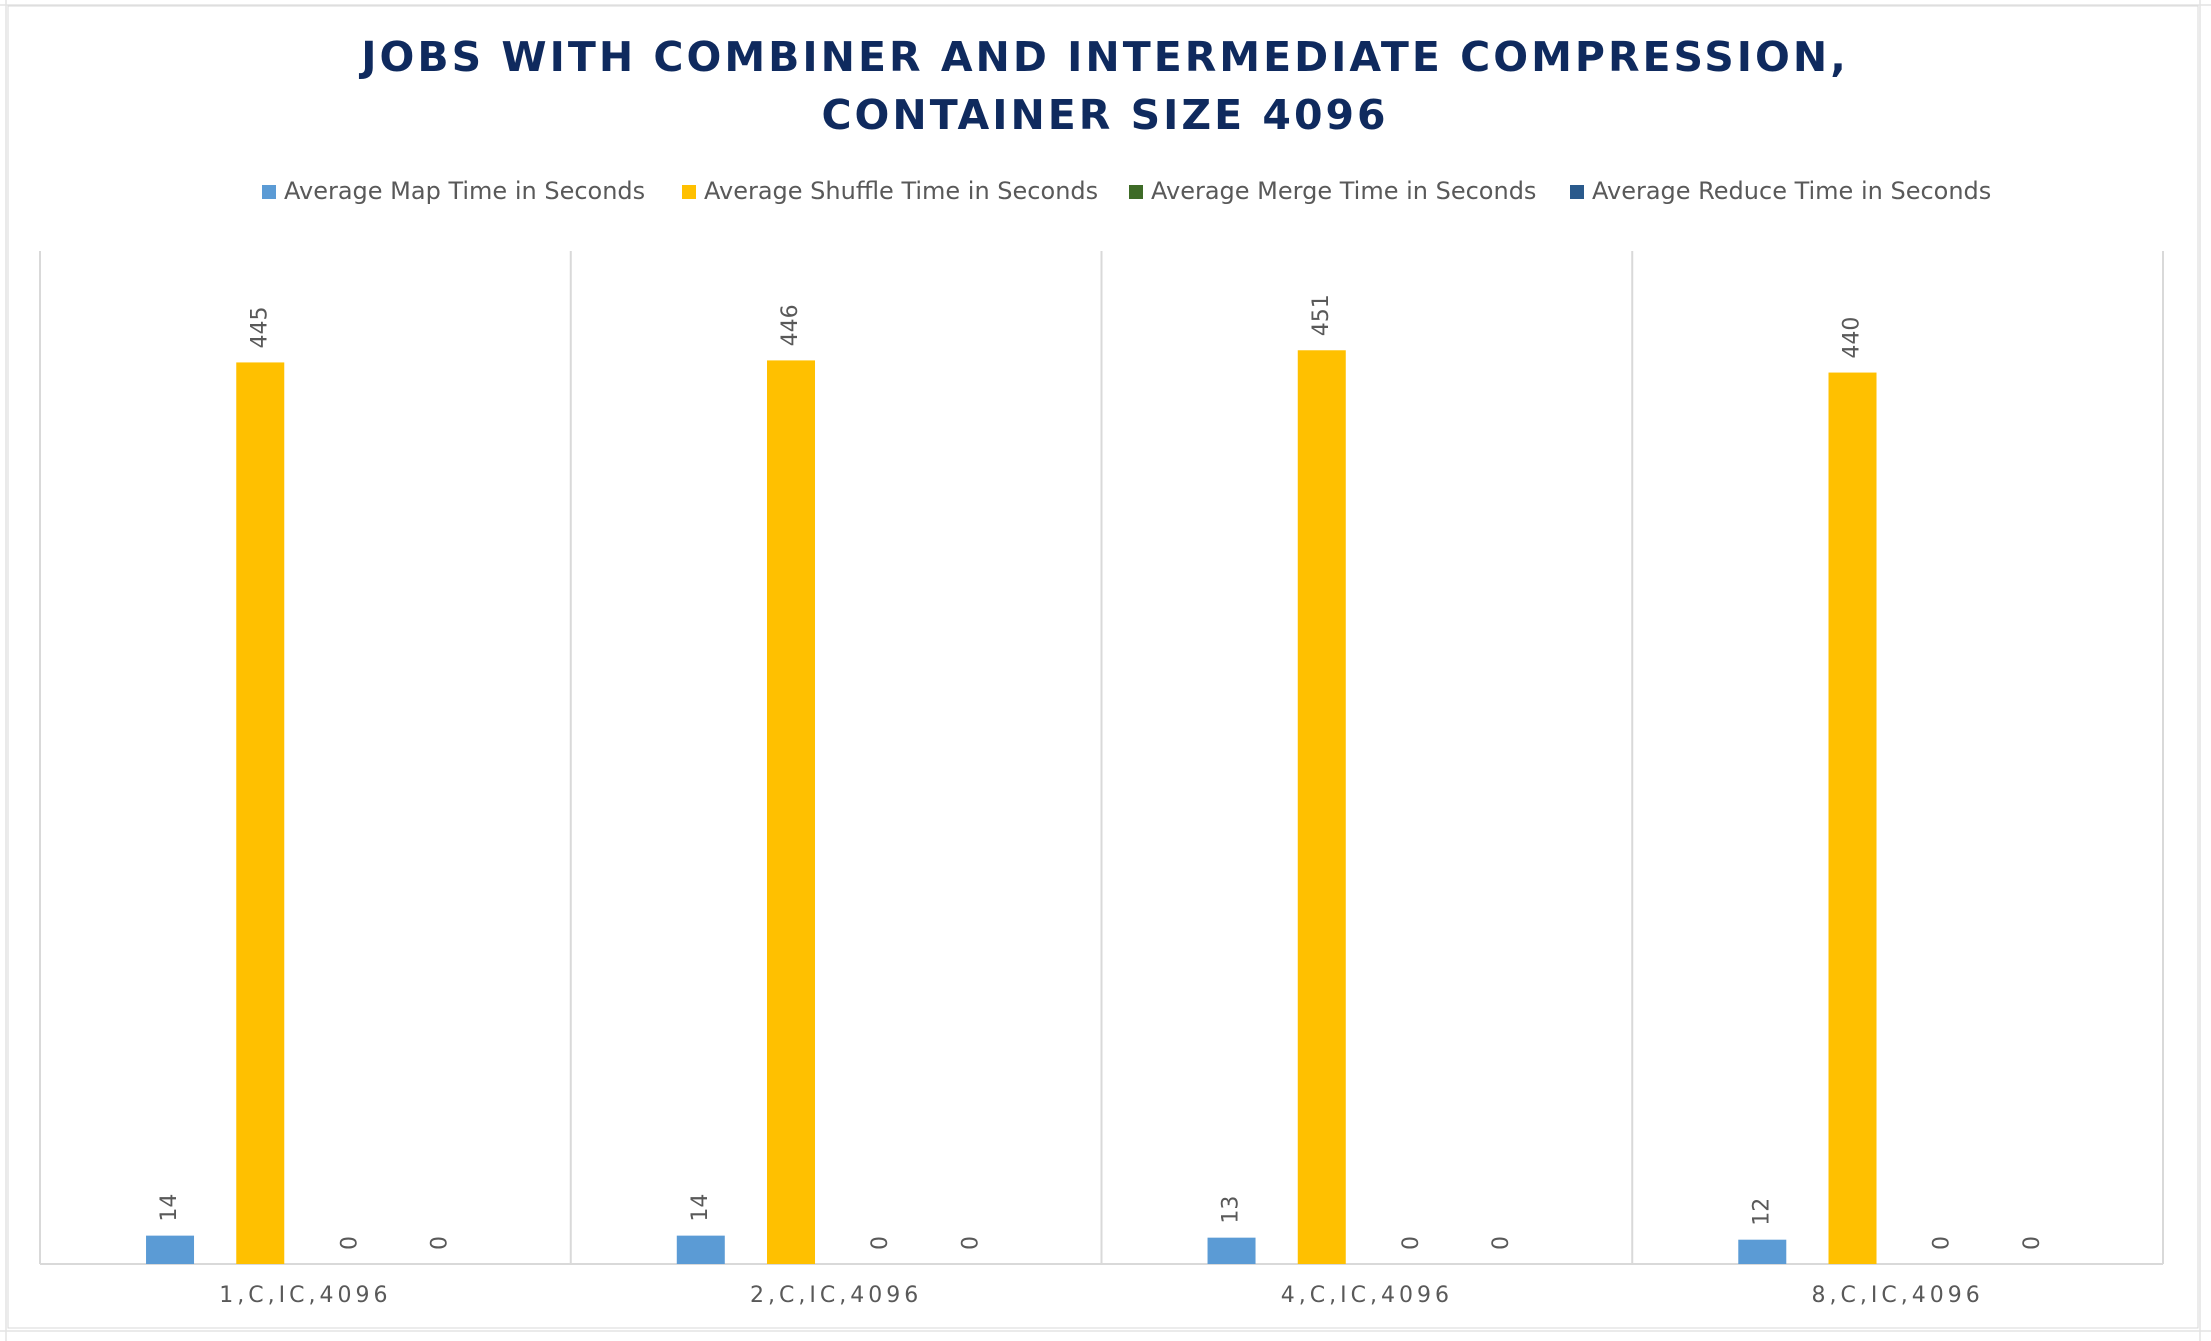 Image resolution: width=2211 pixels, height=1341 pixels. What do you see at coordinates (1791, 191) in the screenshot?
I see `legend-label: Average Reduce Time in Seconds` at bounding box center [1791, 191].